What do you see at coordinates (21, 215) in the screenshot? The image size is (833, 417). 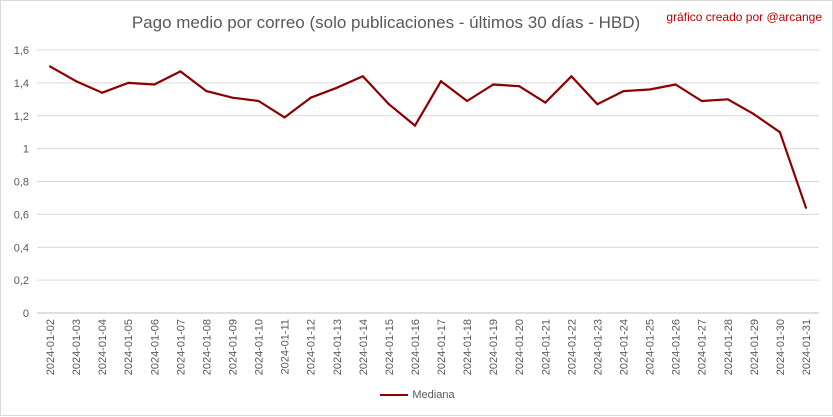 I see `y-tick-label: 0,6` at bounding box center [21, 215].